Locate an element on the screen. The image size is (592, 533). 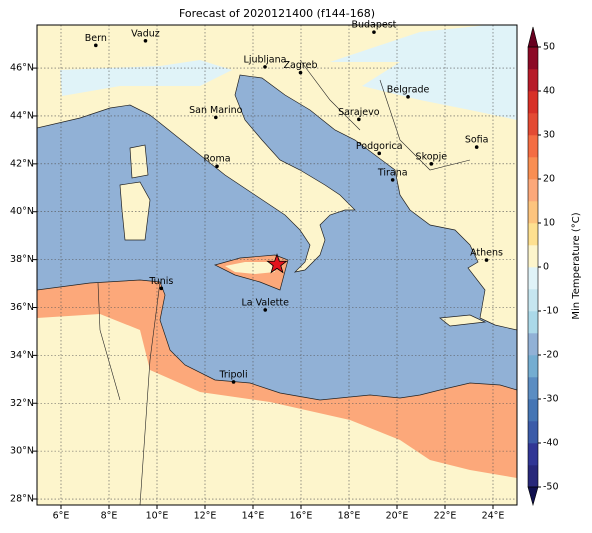
x-tick-label: 8°E is located at coordinates (109, 516).